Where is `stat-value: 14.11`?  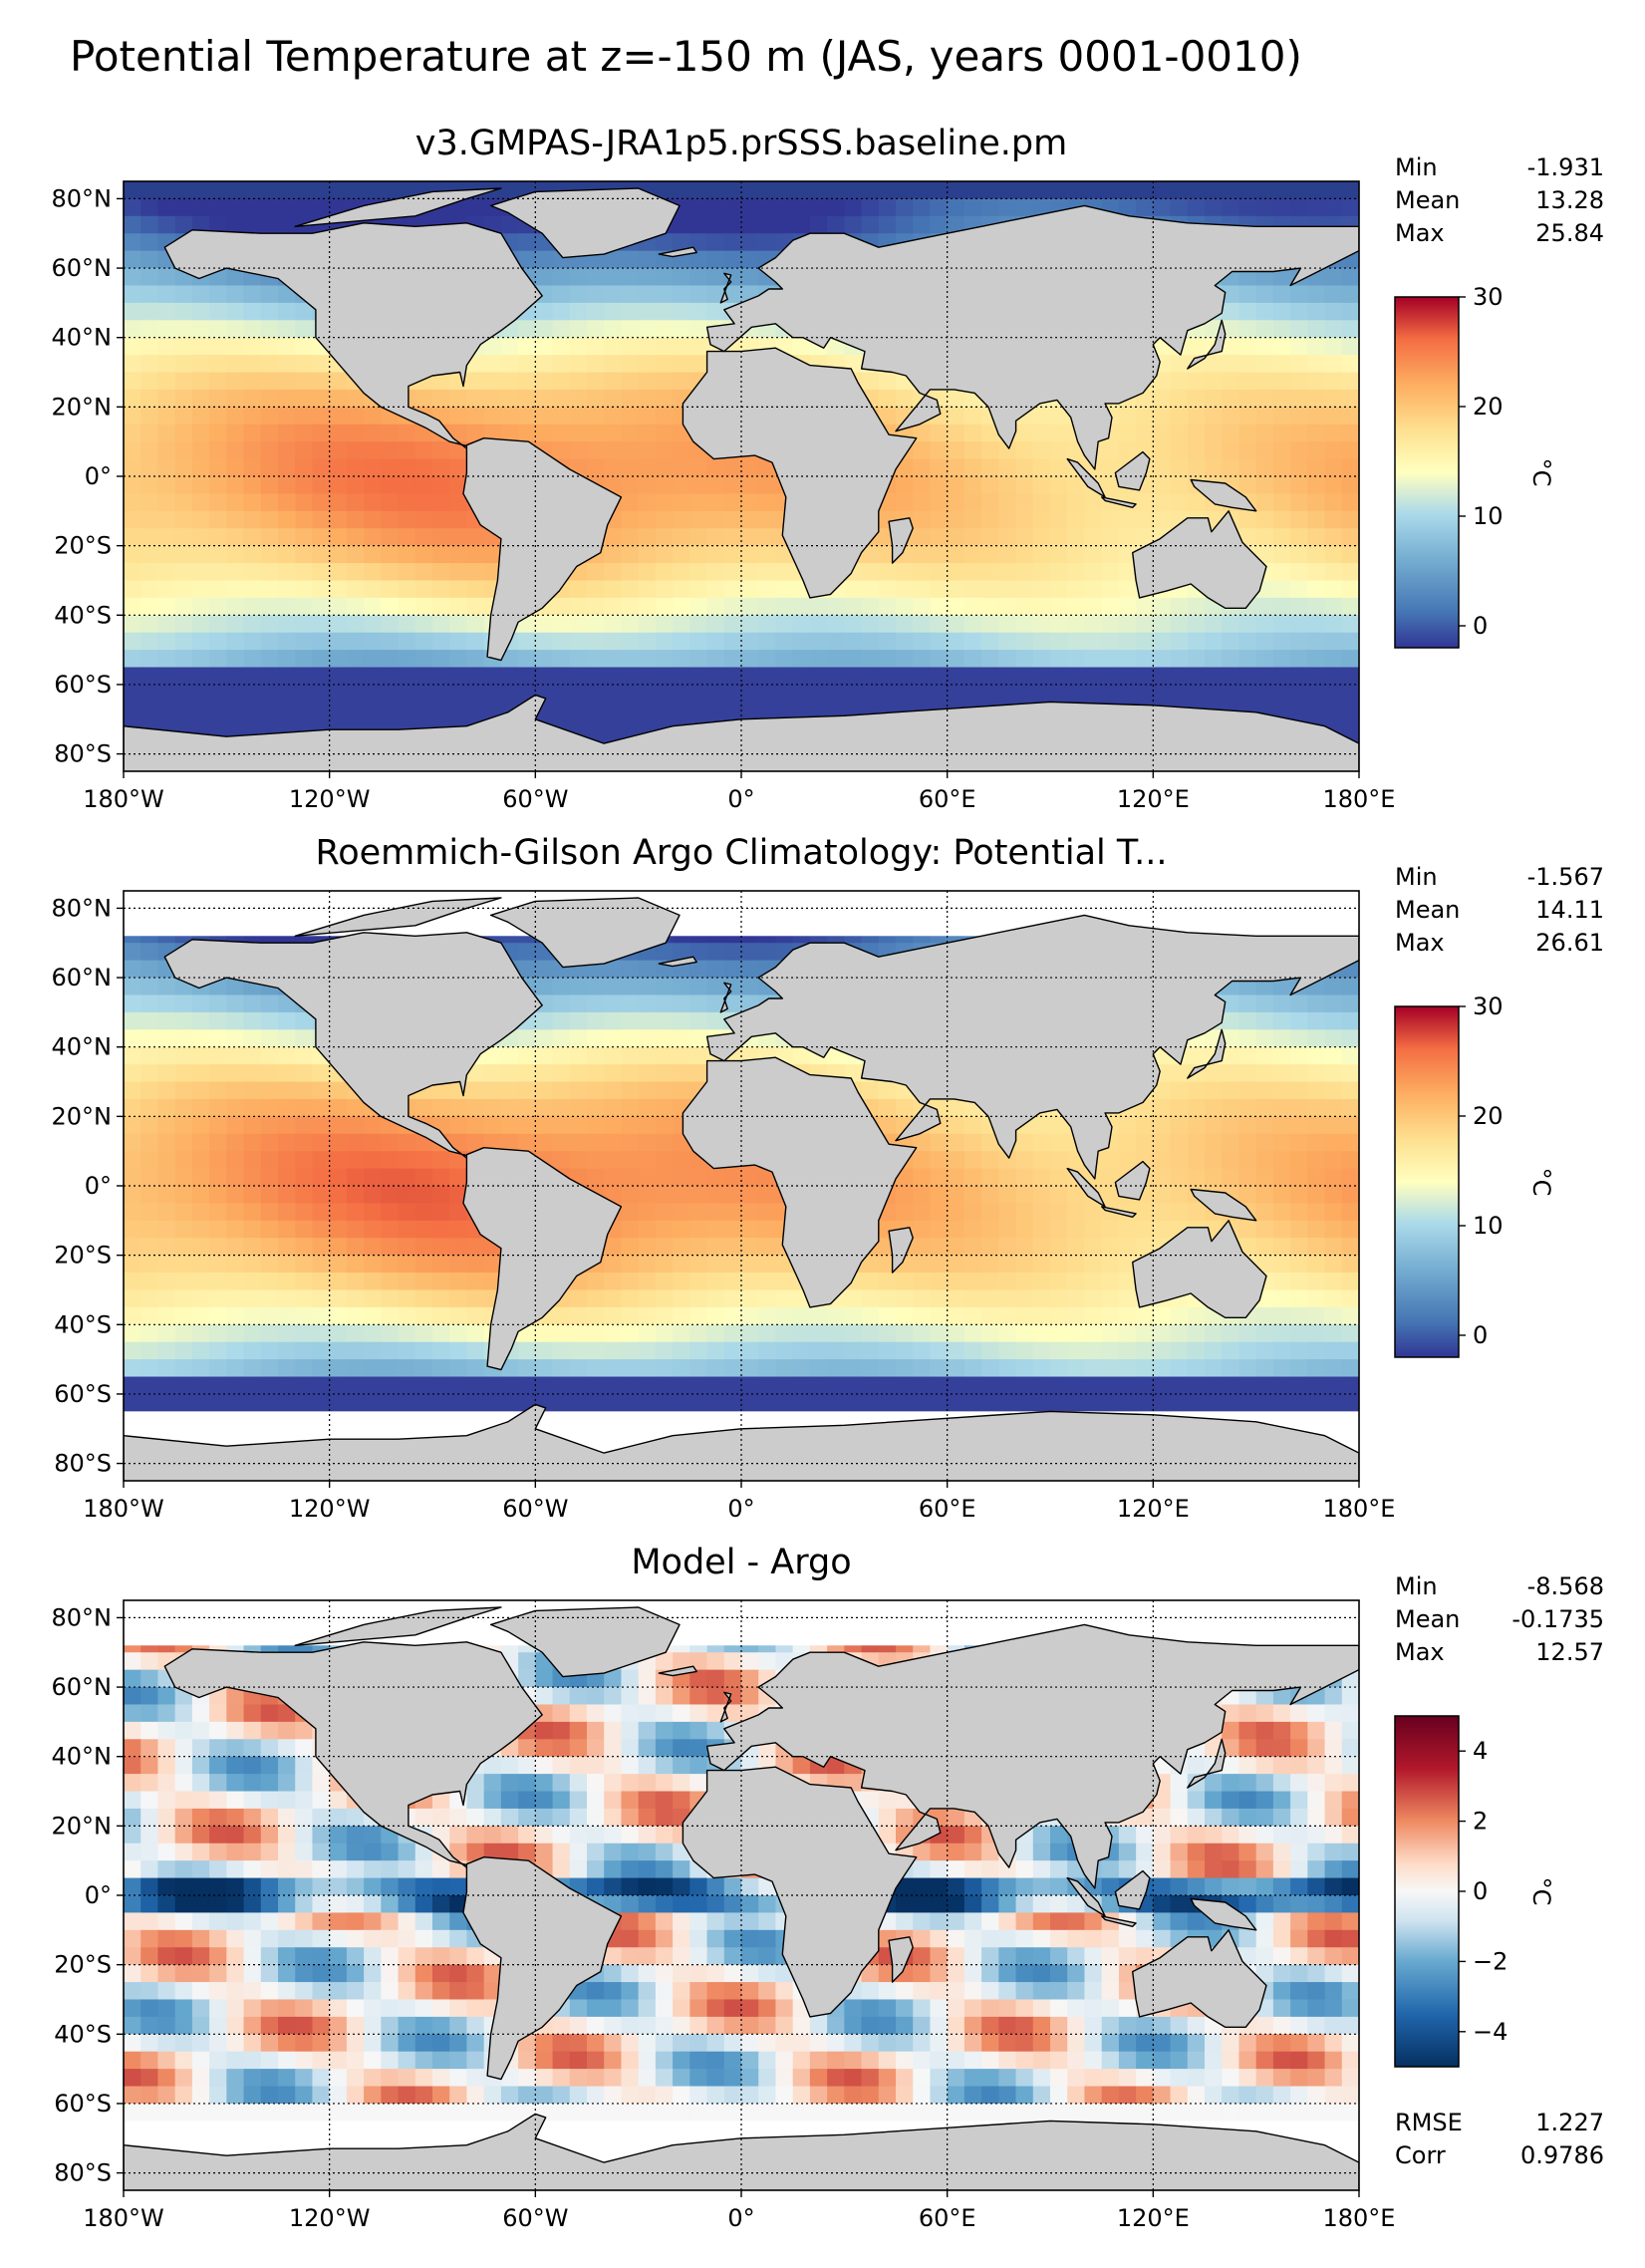 stat-value: 14.11 is located at coordinates (1569, 911).